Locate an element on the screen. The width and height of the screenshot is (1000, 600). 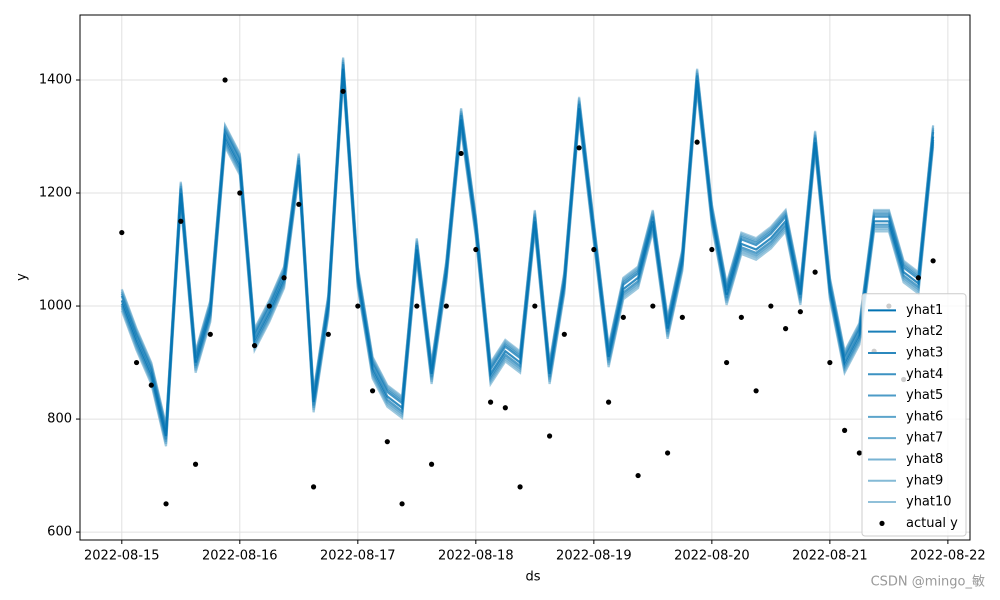
legend-box is located at coordinates (914, 415).